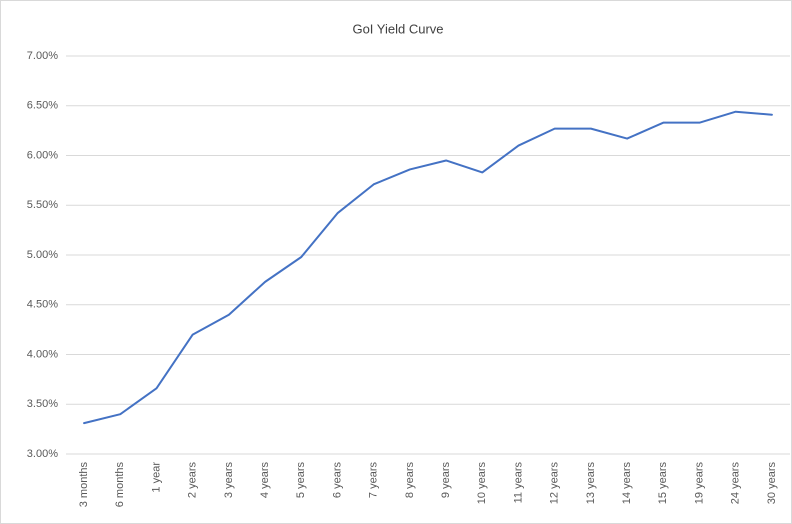 Image resolution: width=792 pixels, height=524 pixels. I want to click on x-tick-label: 3 years, so click(229, 480).